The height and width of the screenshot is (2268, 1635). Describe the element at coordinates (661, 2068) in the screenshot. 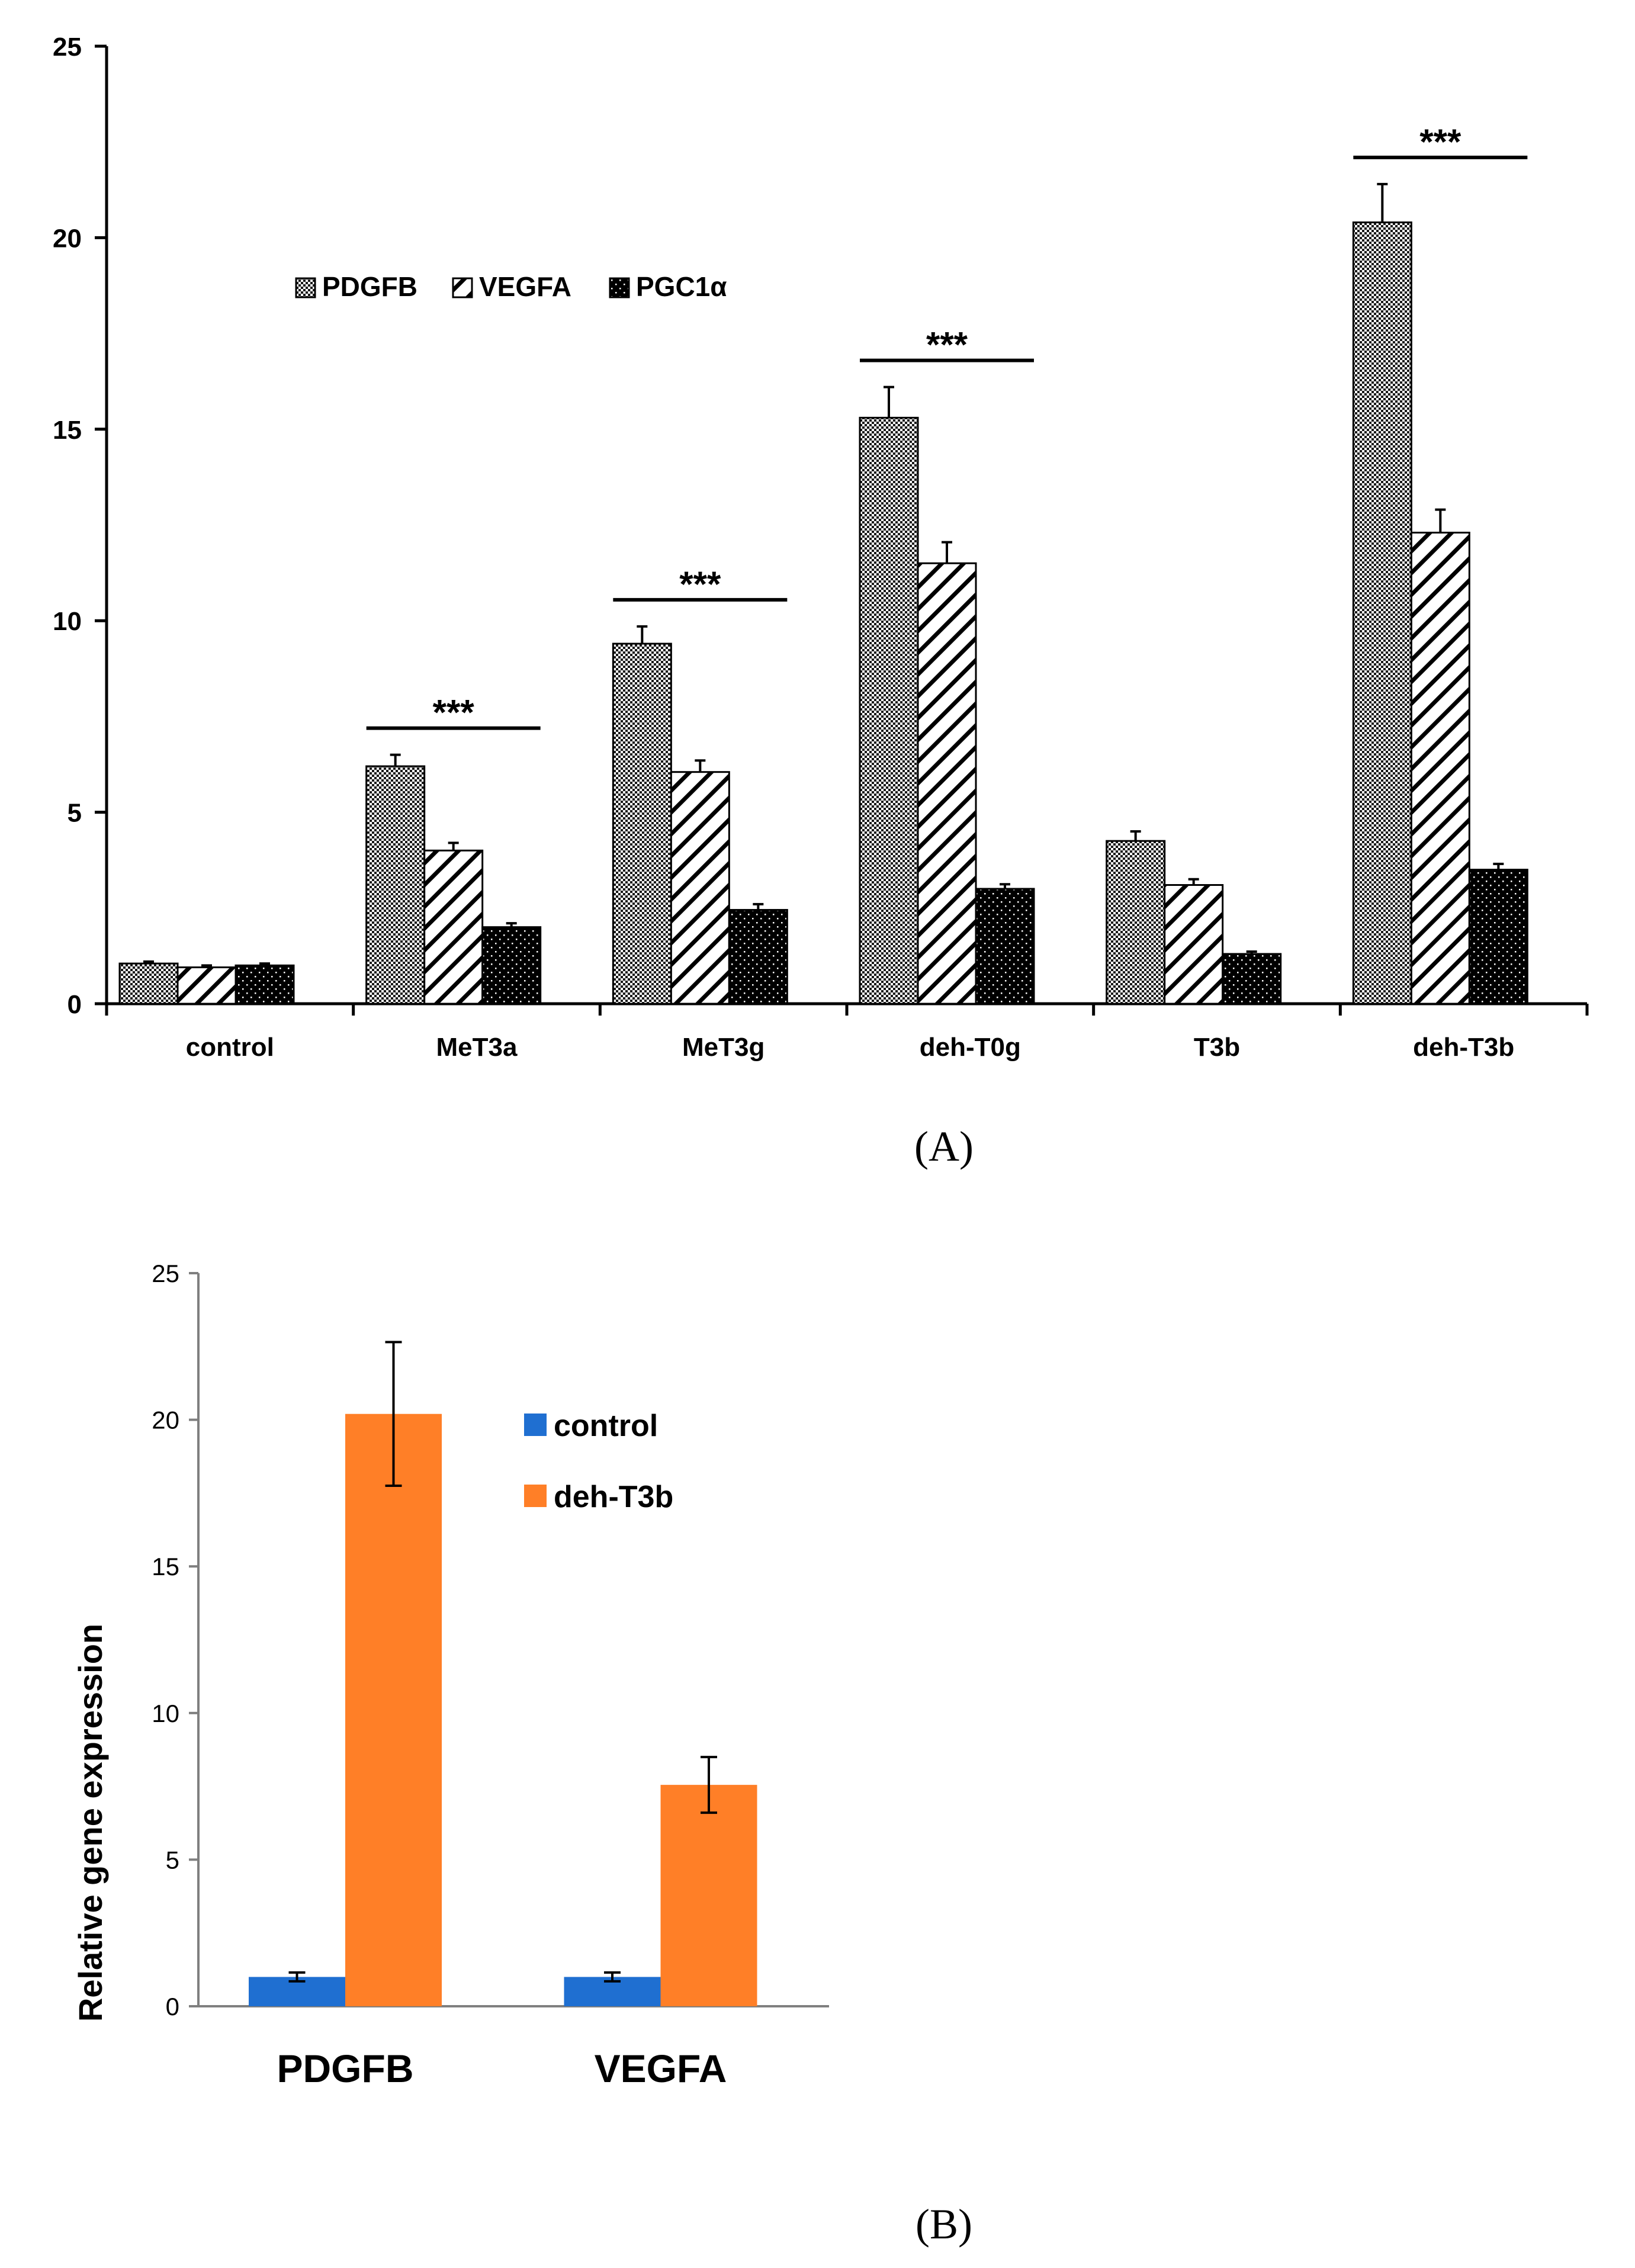

I see `x-tick-label-vegfa: VEGFA` at that location.